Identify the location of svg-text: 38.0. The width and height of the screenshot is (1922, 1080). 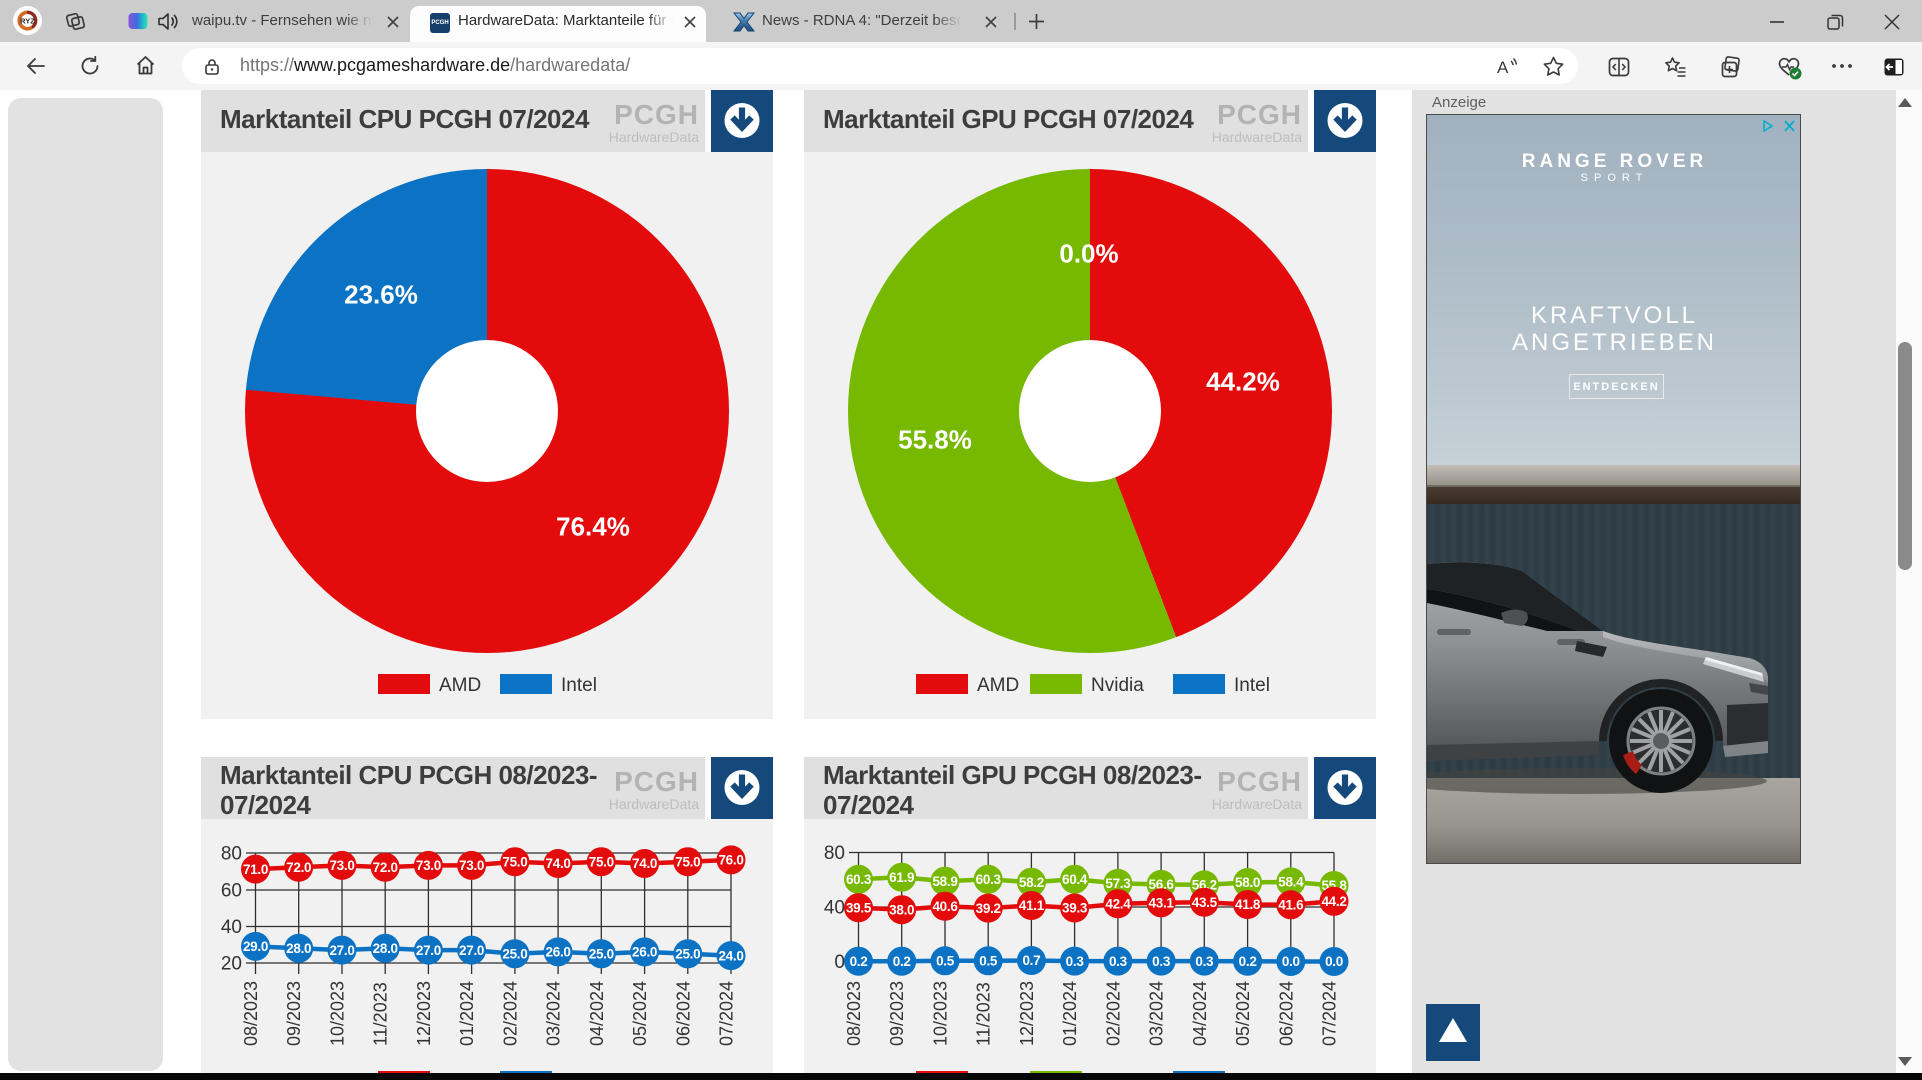
(901, 909).